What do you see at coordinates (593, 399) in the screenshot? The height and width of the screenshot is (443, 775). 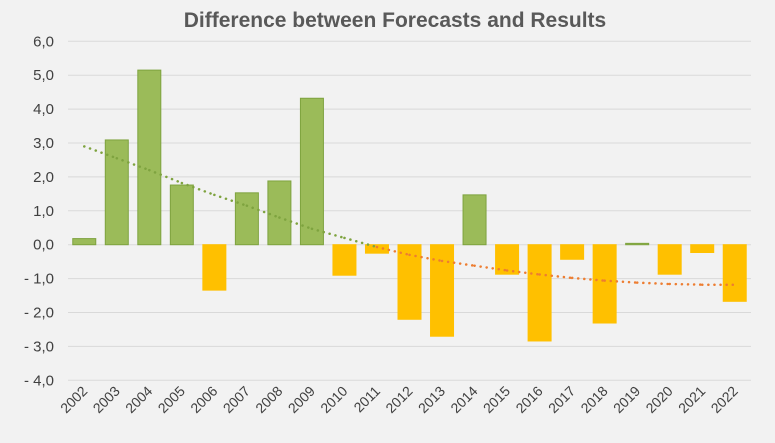 I see `x-tick-label: 2018` at bounding box center [593, 399].